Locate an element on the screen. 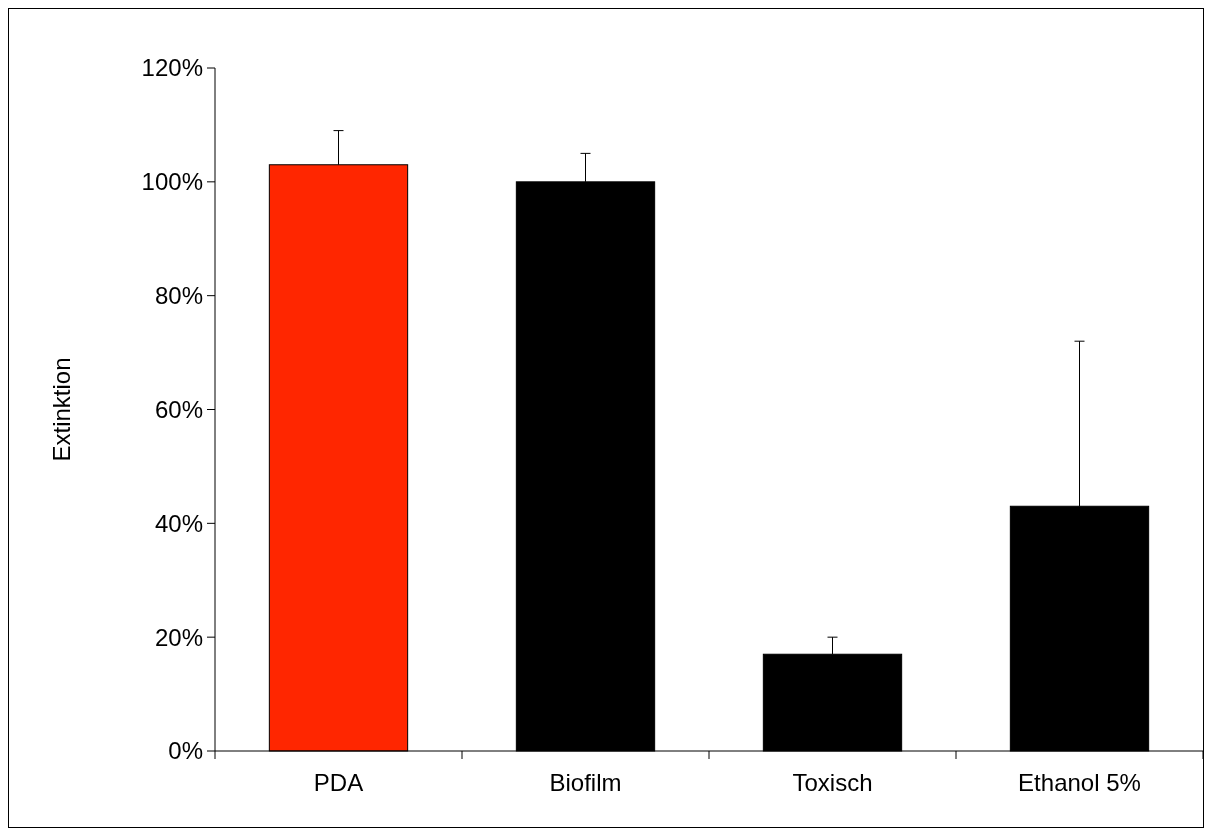 Image resolution: width=1212 pixels, height=836 pixels. y-tick-label: 80% is located at coordinates (178, 296).